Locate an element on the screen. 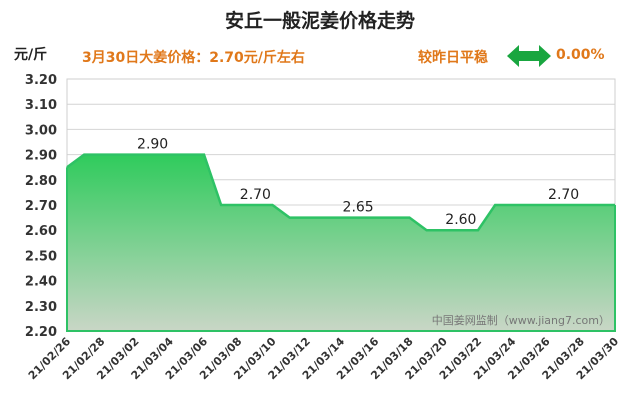 The height and width of the screenshot is (410, 640). compare-value: 0.00% is located at coordinates (580, 55).